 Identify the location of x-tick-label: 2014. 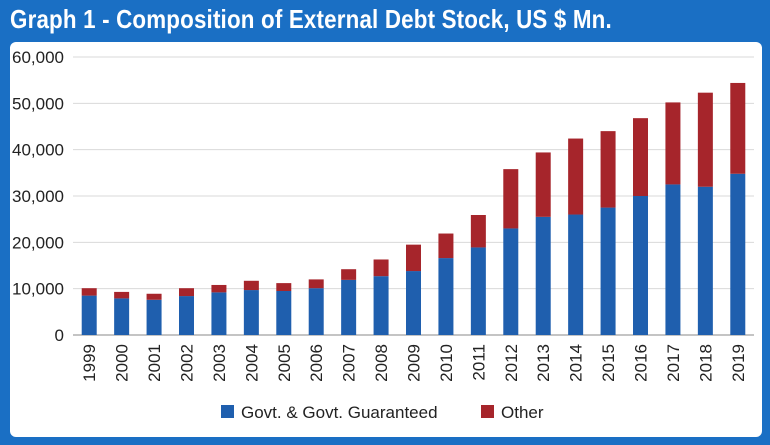
(576, 363).